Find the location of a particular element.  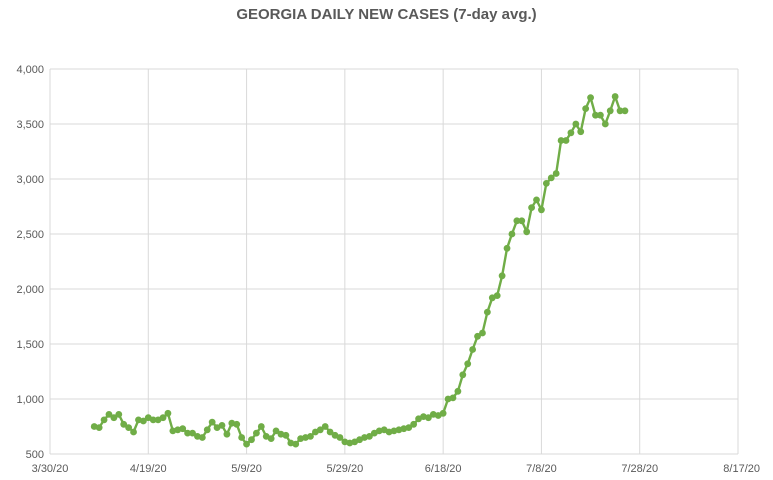

chart-title: GEORGIA DAILY NEW CASES (7-day avg.) is located at coordinates (386, 14).